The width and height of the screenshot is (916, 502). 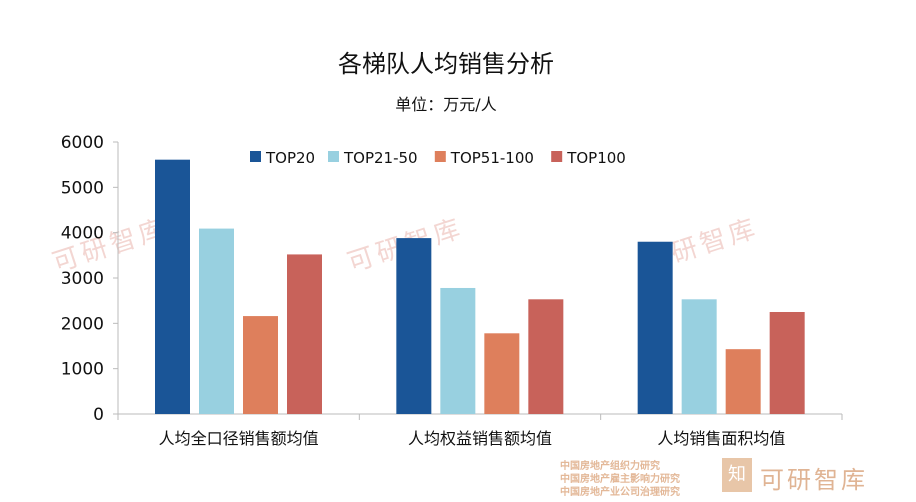 I want to click on y-tick-label: 3000, so click(x=82, y=279).